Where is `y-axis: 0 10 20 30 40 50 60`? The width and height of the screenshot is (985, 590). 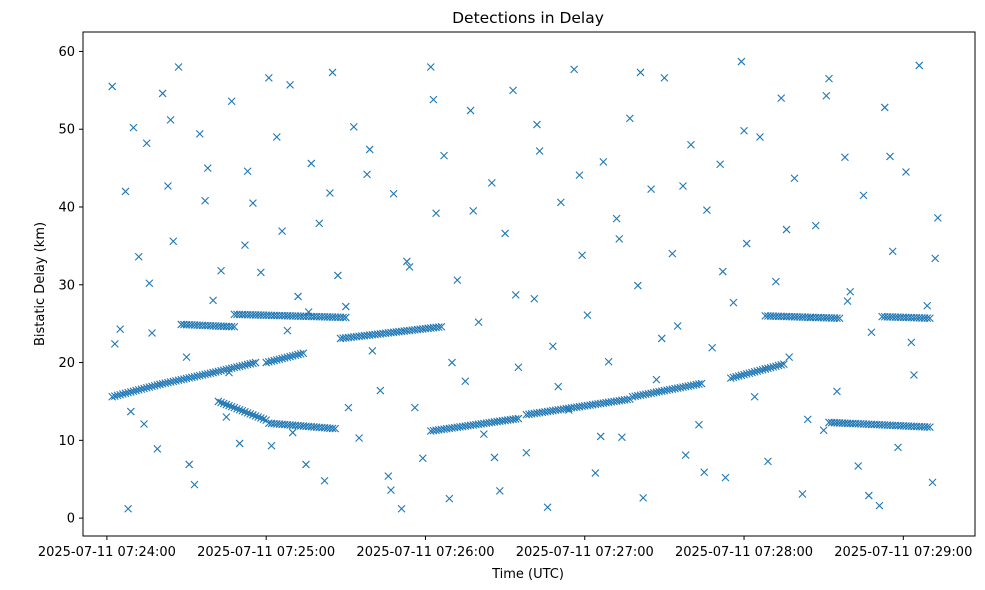
y-axis: 0 10 20 30 40 50 60 is located at coordinates (70, 286).